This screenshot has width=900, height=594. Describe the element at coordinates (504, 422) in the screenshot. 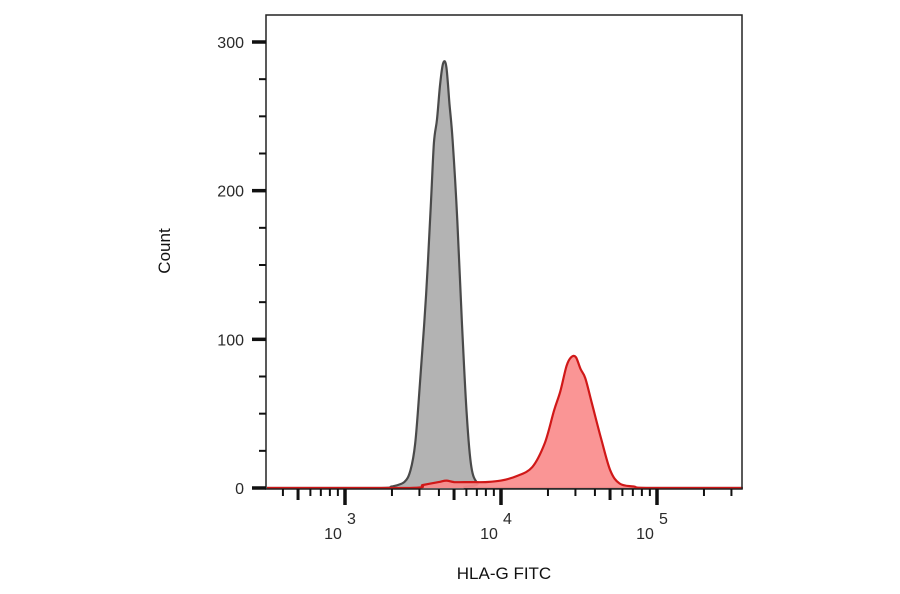

I see `stained-histogram` at that location.